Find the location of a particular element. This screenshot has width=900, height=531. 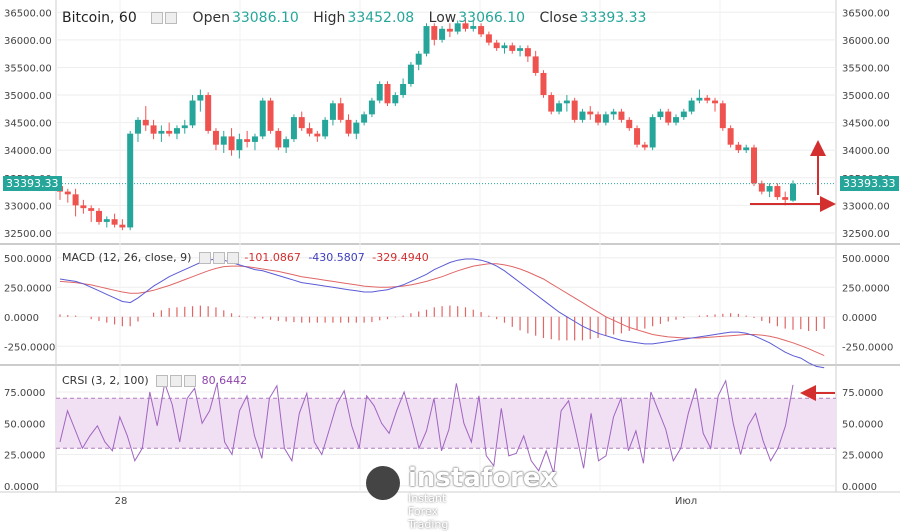

y-tick-left-macd: 0.0000 is located at coordinates (21, 318).